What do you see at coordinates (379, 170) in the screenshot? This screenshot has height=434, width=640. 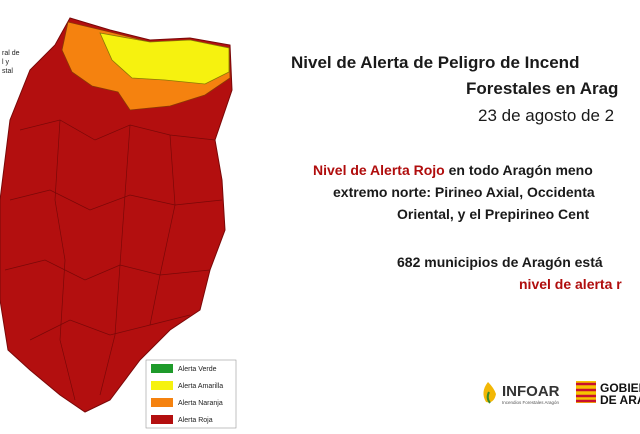 I see `highlight: Nivel de Alerta Rojo` at bounding box center [379, 170].